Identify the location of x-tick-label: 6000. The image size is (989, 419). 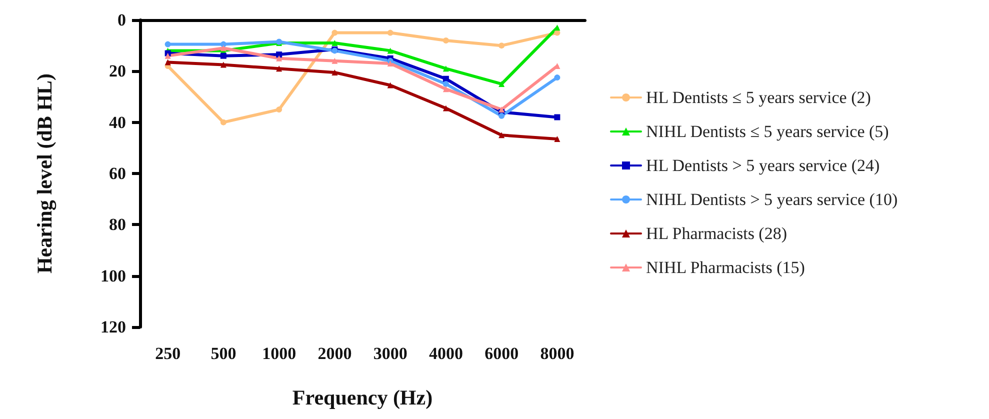
(501, 353).